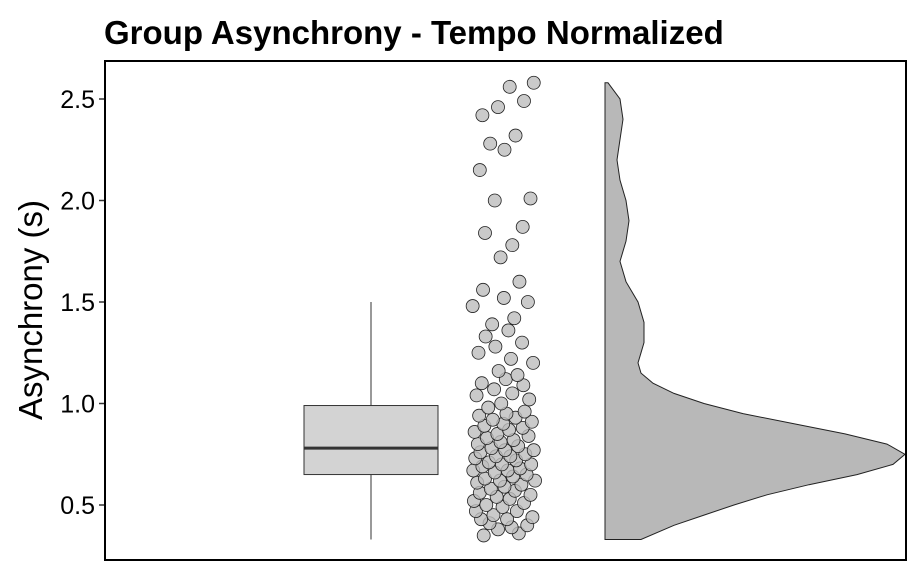 This screenshot has width=915, height=574. Describe the element at coordinates (30, 310) in the screenshot. I see `y-axis-label: Asynchrony (s)` at that location.